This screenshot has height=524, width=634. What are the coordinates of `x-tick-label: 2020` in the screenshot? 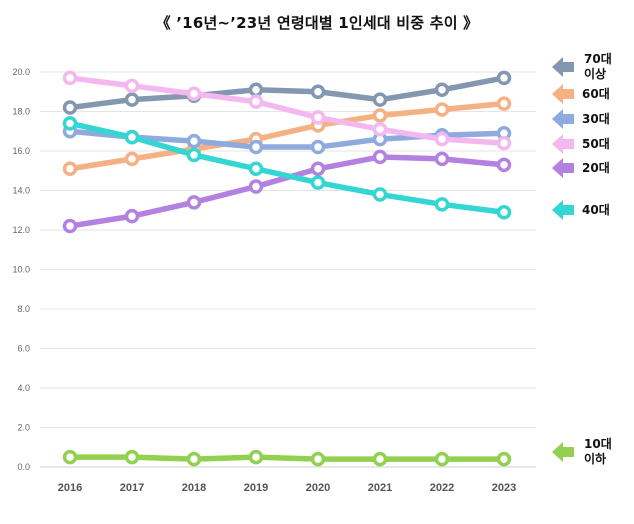 It's located at (318, 488).